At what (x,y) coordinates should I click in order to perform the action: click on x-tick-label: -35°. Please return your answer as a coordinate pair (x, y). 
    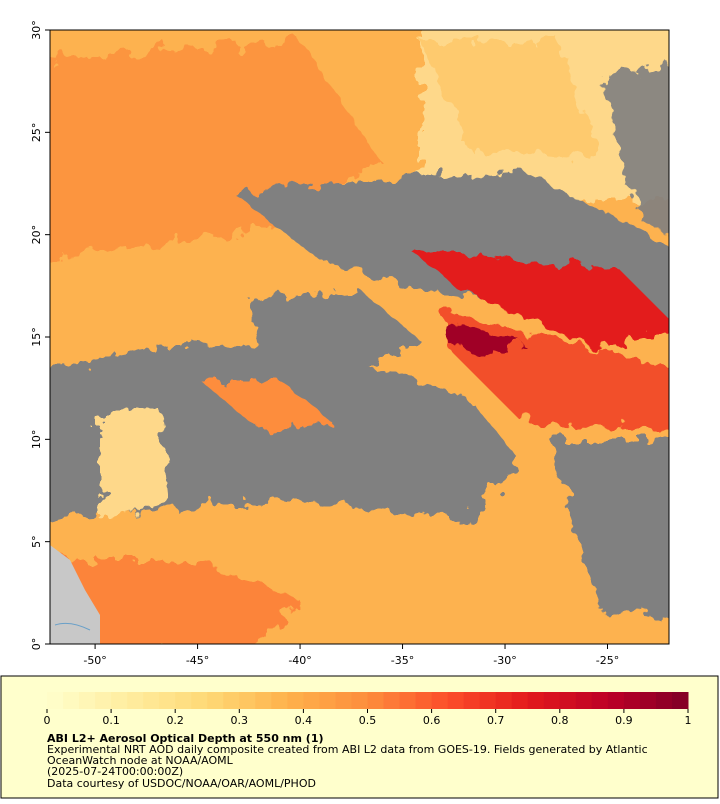
    Looking at the image, I should click on (402, 660).